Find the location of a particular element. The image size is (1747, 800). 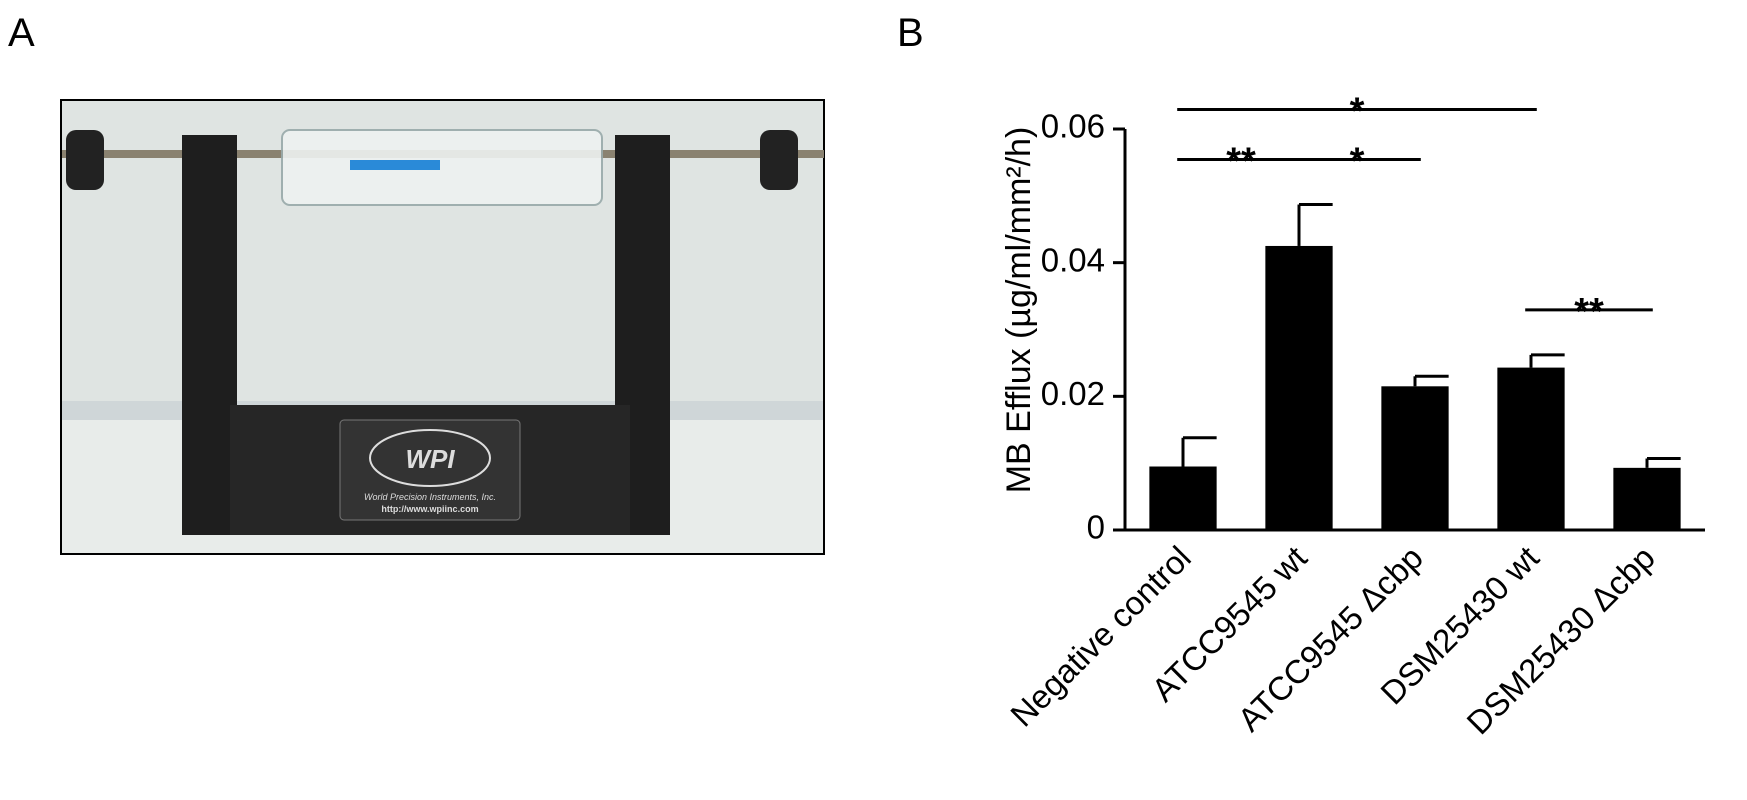

y-tick-label: 0.06 is located at coordinates (1073, 126).